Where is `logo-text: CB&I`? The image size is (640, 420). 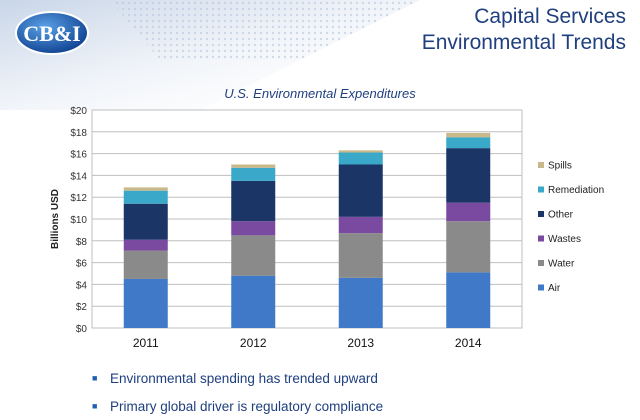 logo-text: CB&I is located at coordinates (51, 33).